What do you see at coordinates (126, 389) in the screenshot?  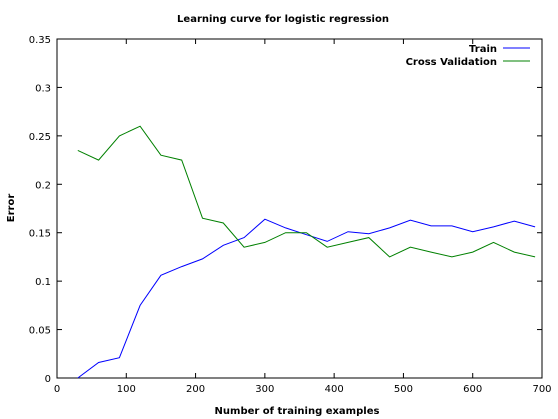 I see `x-tick-label: 100` at bounding box center [126, 389].